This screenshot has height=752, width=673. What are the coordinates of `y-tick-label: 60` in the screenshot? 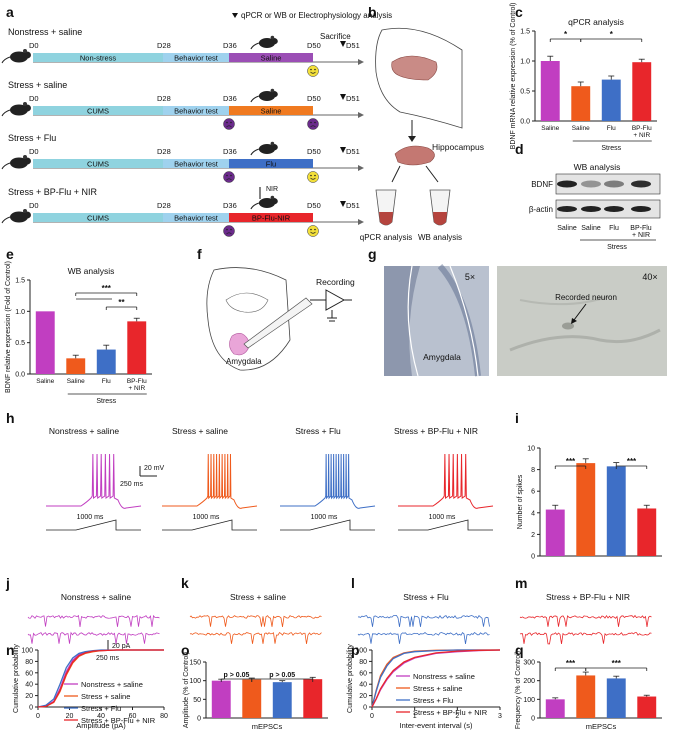 It's located at (29, 673).